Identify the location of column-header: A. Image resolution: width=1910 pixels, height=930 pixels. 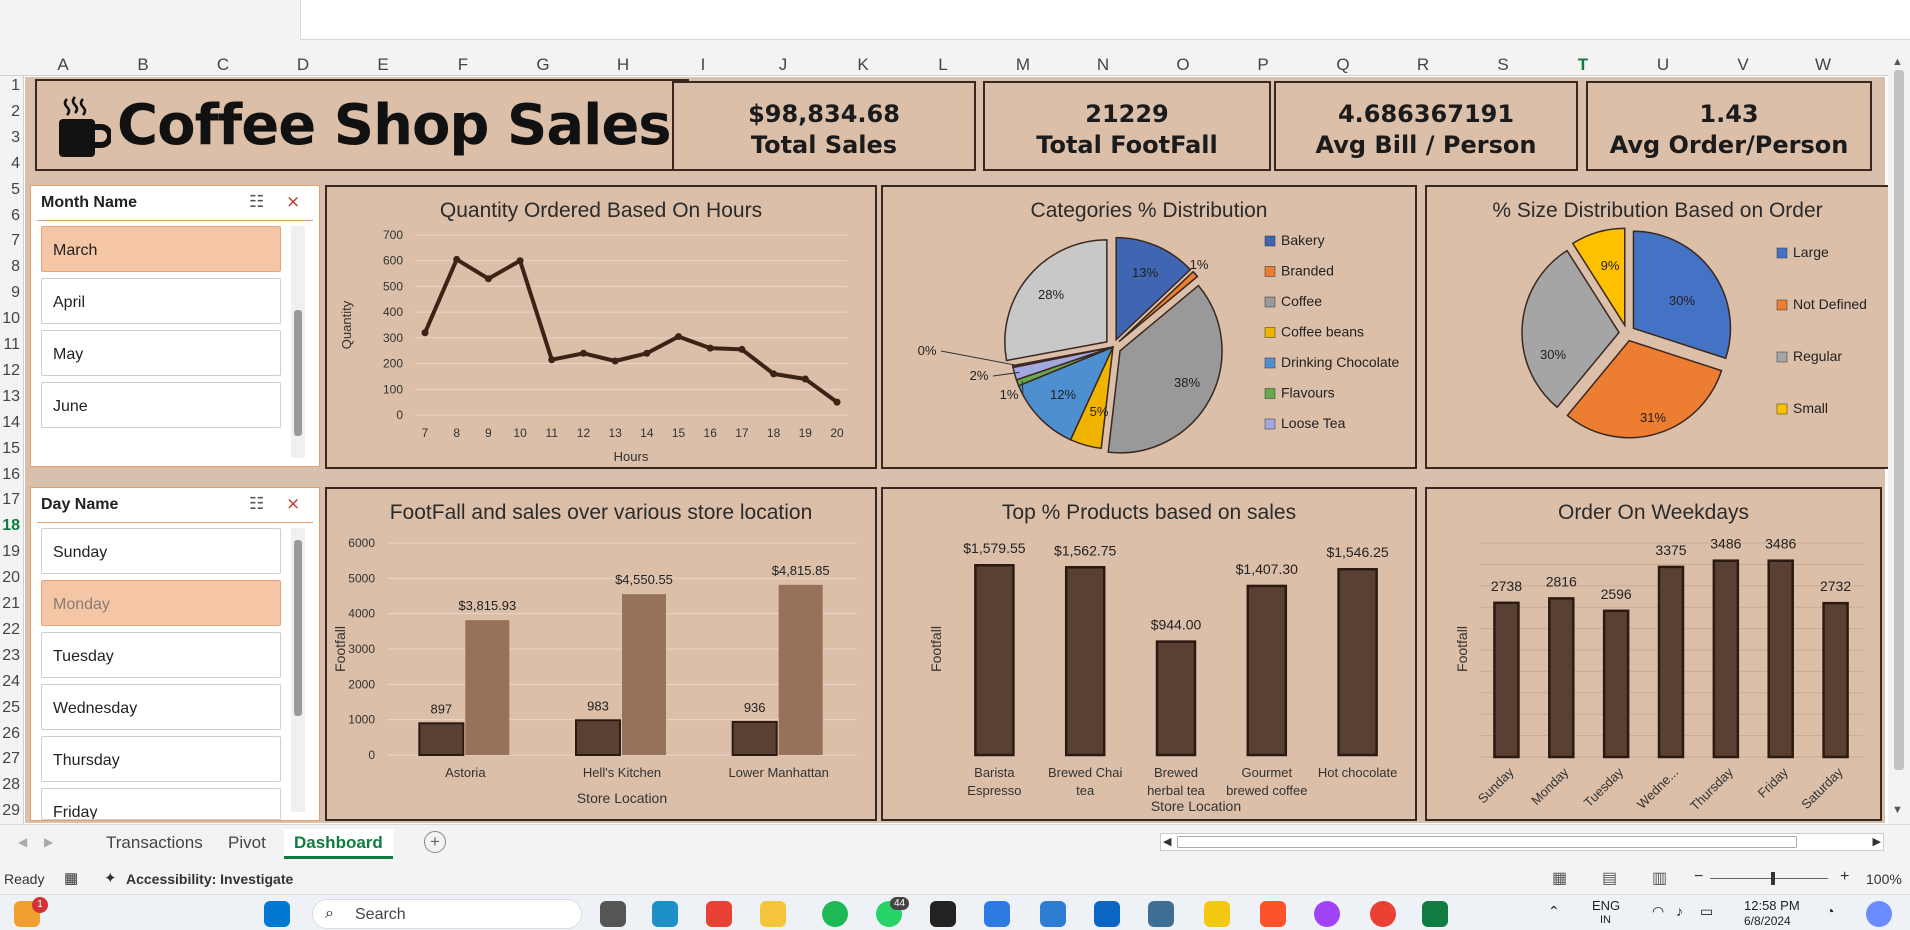
(63, 64).